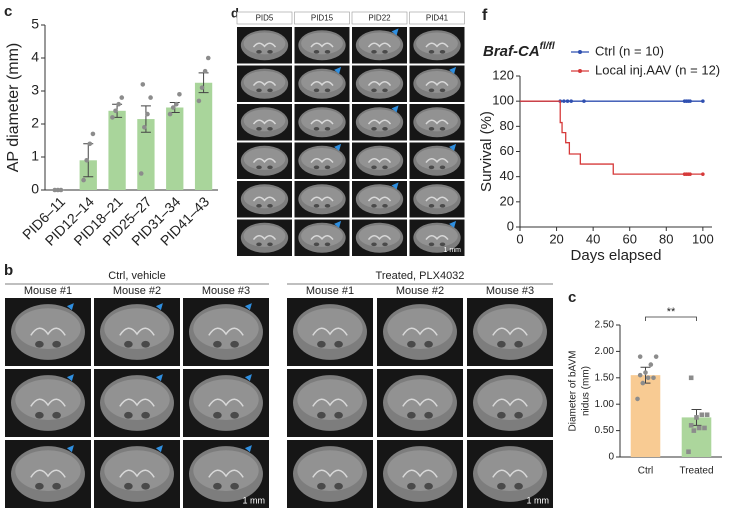 Image resolution: width=734 pixels, height=521 pixels. Describe the element at coordinates (671, 312) in the screenshot. I see `annotation: **` at that location.